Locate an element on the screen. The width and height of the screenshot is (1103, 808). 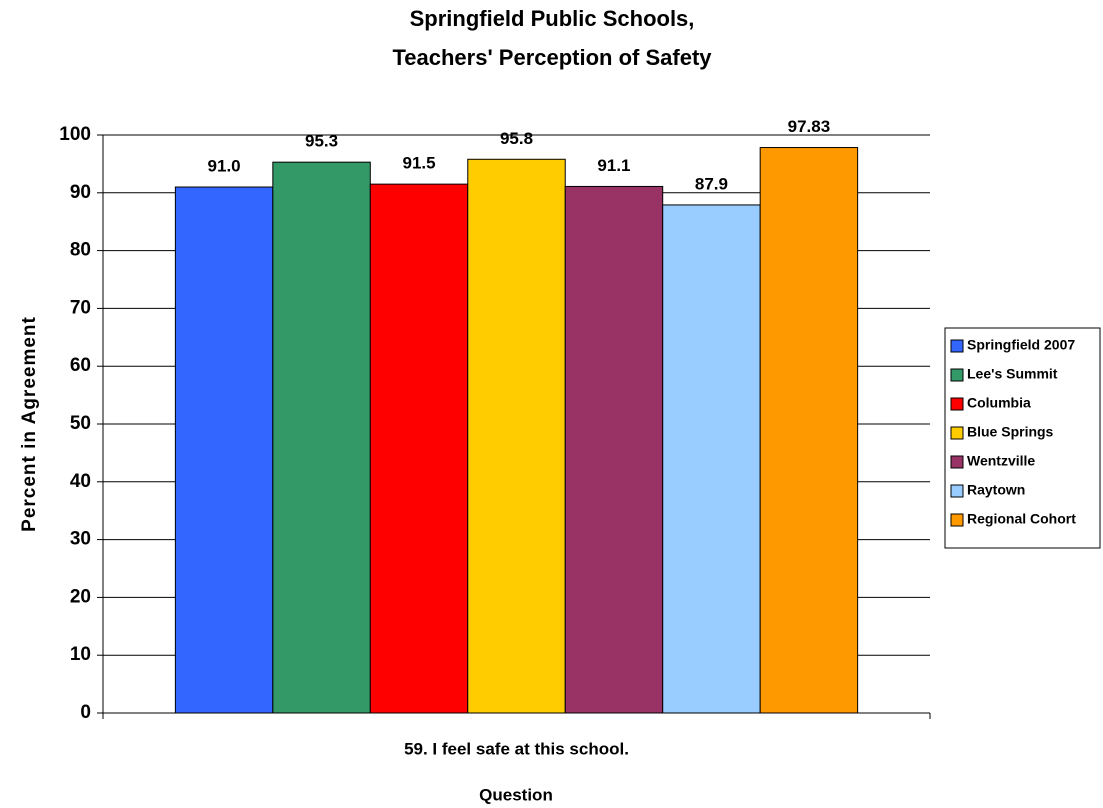
data-label: 91.0 is located at coordinates (224, 166).